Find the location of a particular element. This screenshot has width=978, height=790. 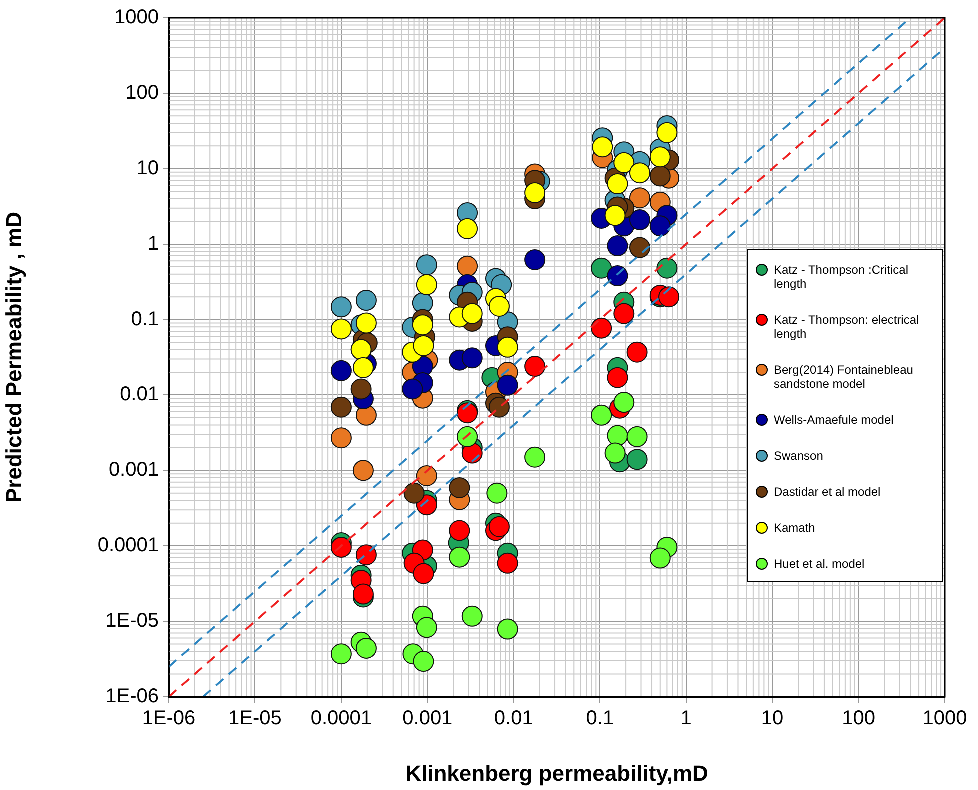

y-tick-label: 1 is located at coordinates (153, 243).